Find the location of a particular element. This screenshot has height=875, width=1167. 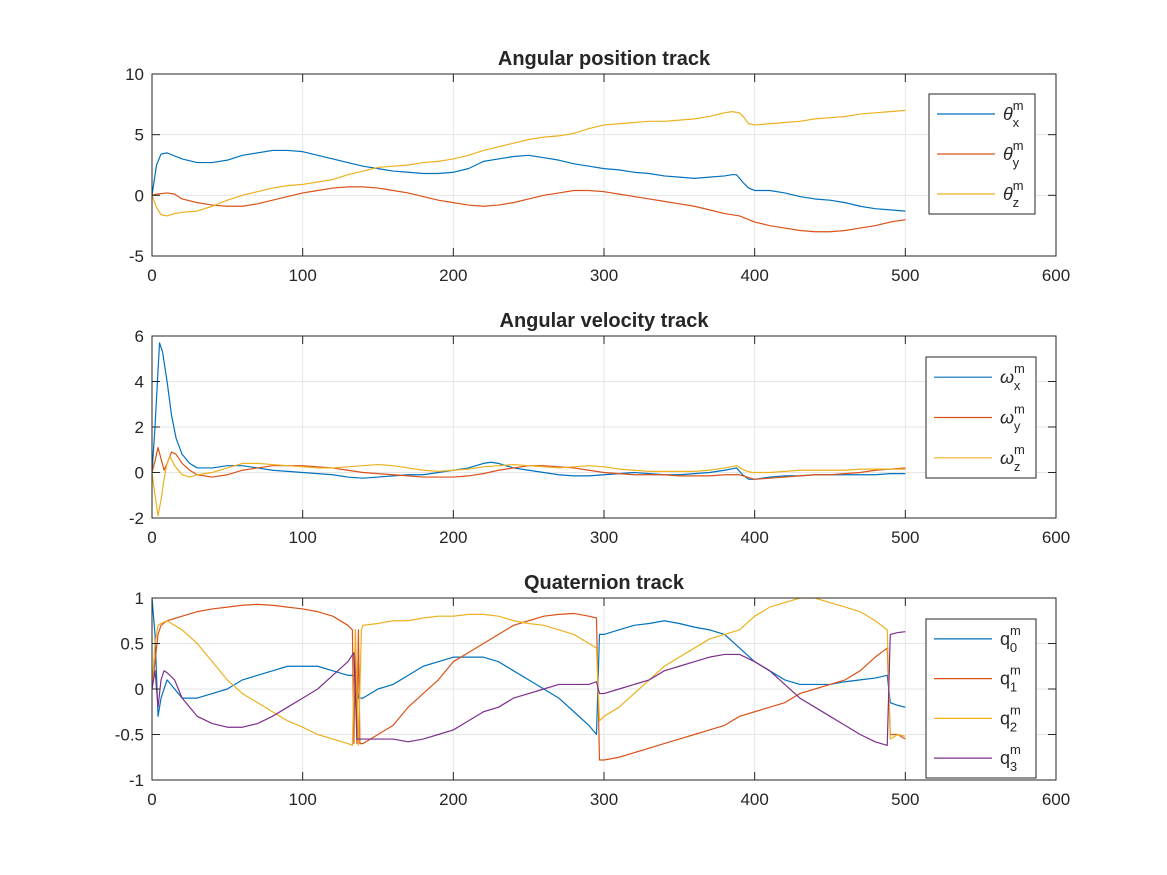

legend-label-z: θm z is located at coordinates (1013, 194).